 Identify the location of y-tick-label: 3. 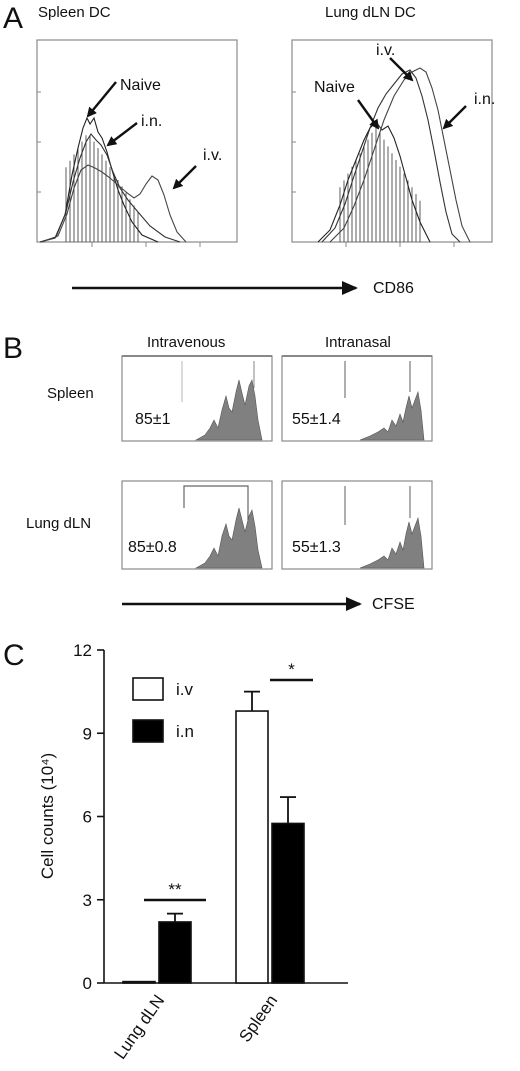
(87, 900).